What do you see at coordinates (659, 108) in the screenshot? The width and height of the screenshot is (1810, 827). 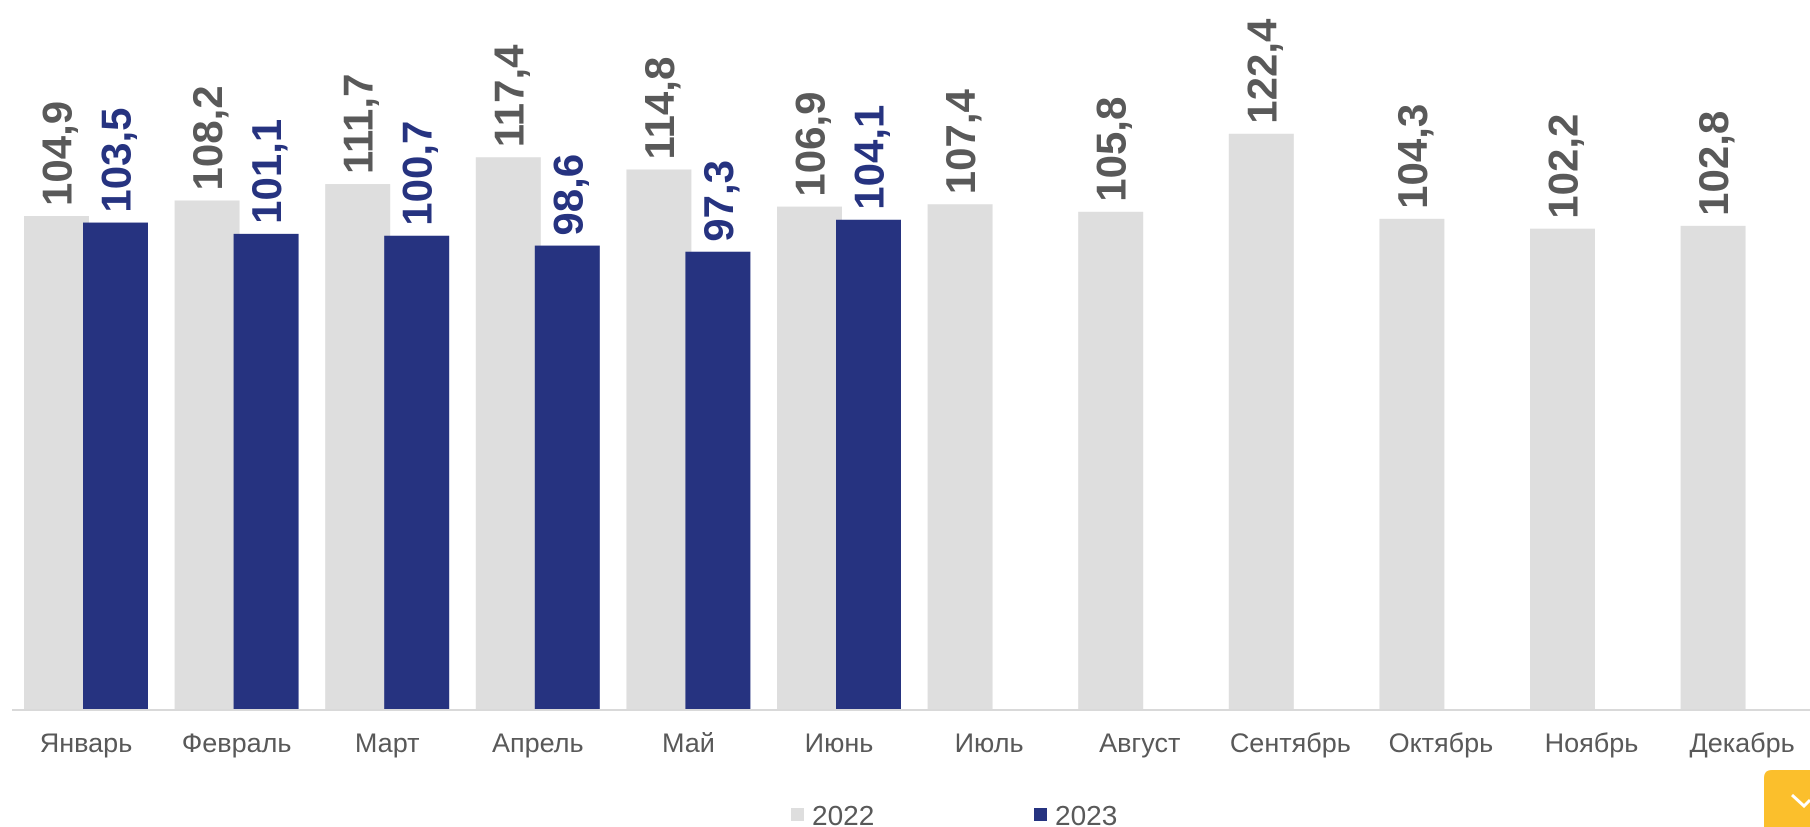 I see `data-label-2022: 114,8` at bounding box center [659, 108].